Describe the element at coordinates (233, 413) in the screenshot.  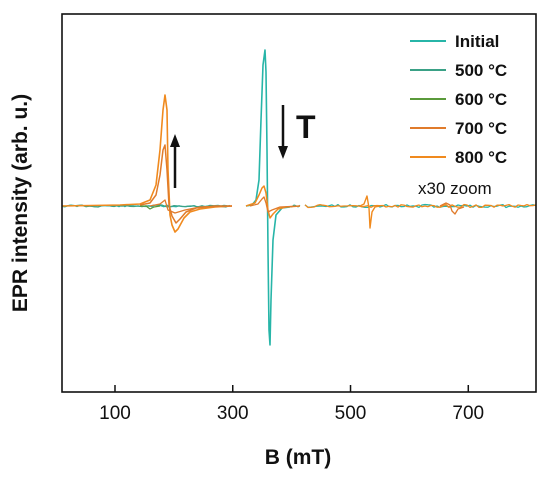
I see `x-tick-label: 300` at that location.